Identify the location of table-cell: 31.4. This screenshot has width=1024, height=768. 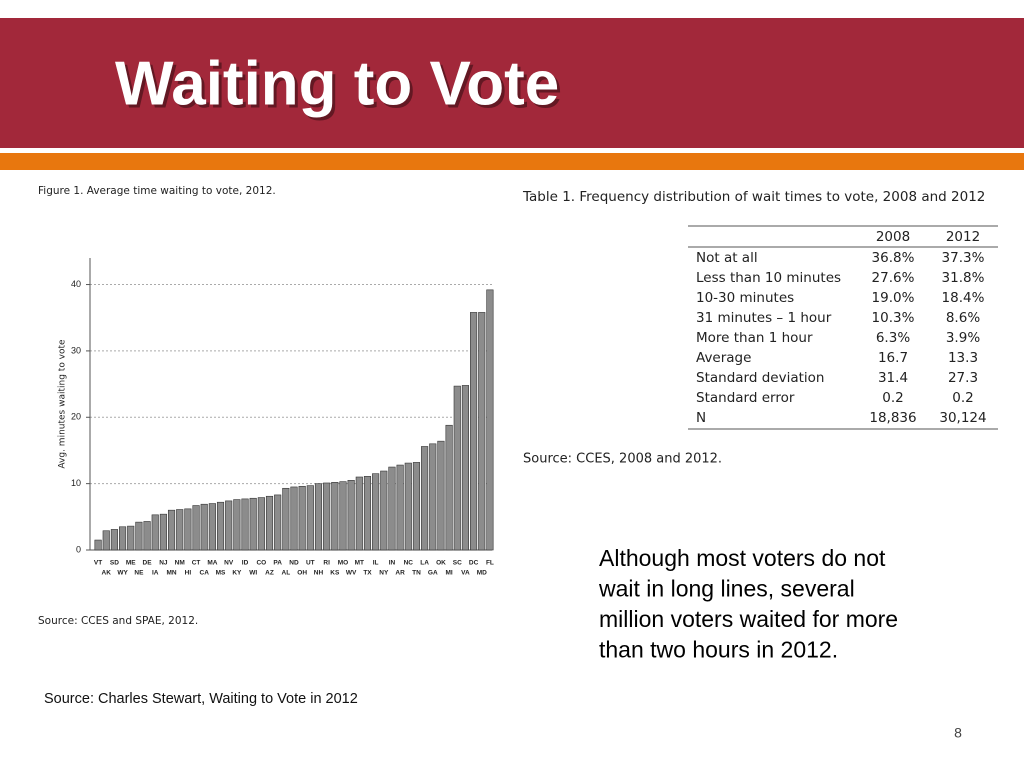
(893, 378).